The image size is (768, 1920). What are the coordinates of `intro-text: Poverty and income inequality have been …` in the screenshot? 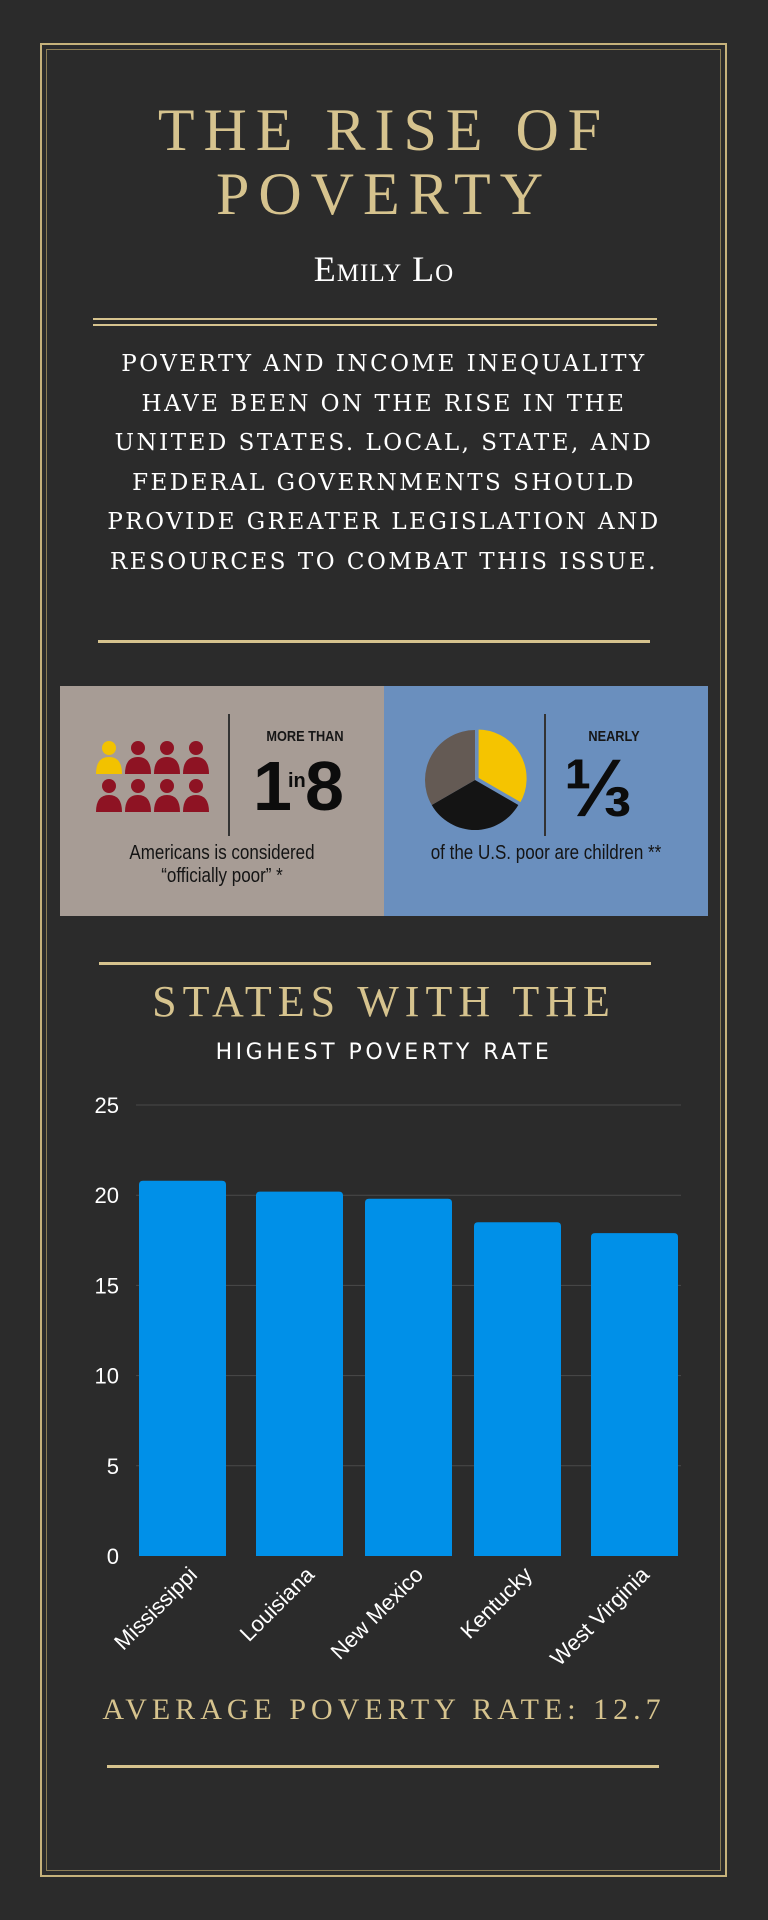 It's located at (384, 463).